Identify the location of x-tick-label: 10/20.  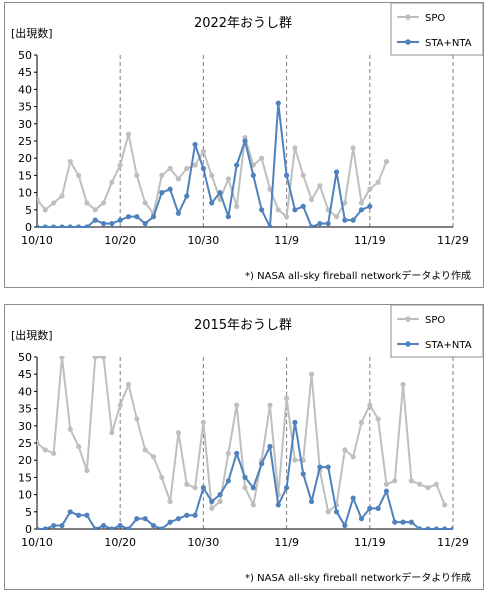
(120, 240).